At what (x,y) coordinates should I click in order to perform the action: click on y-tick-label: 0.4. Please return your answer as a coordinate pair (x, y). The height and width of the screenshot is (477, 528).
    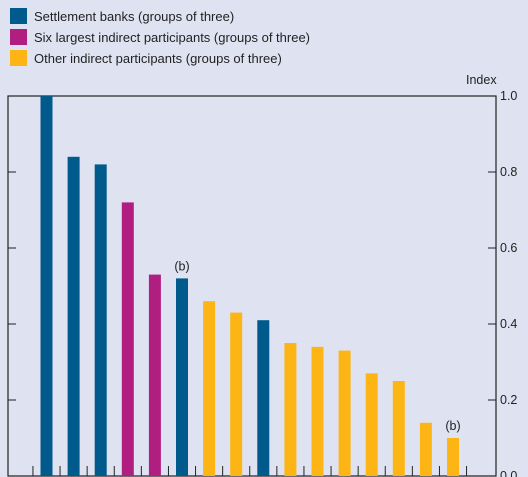
    Looking at the image, I should click on (508, 324).